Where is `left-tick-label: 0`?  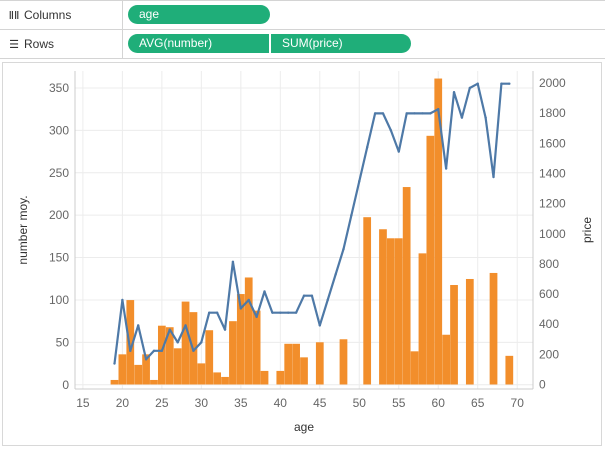 left-tick-label: 0 is located at coordinates (65, 385).